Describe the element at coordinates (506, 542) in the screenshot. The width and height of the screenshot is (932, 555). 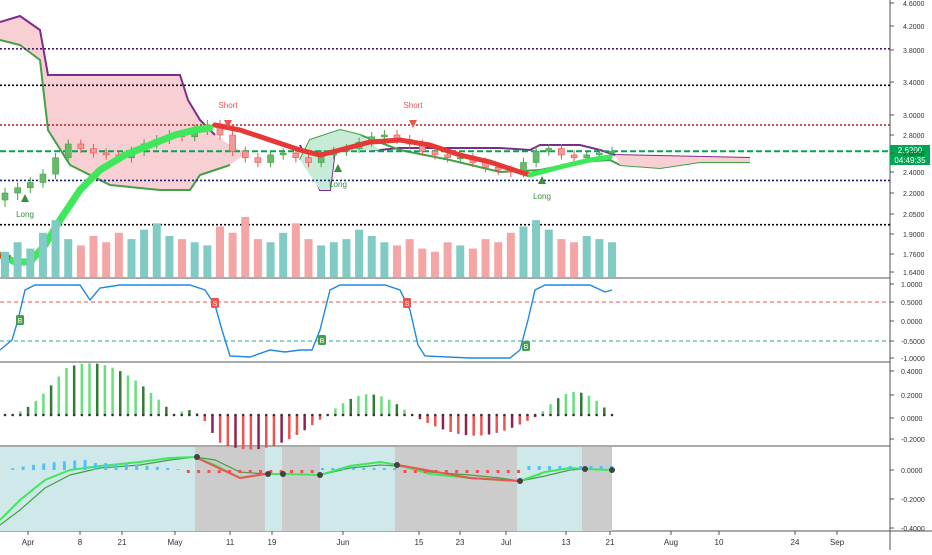
I see `time-tick-label: Jul` at that location.